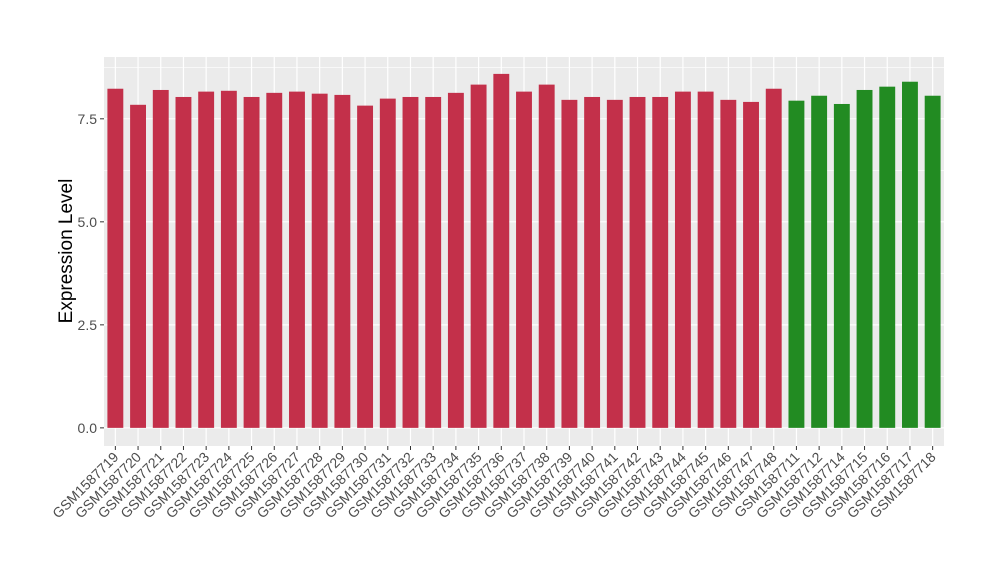 The width and height of the screenshot is (1000, 585). I want to click on bar-GSM1587738, so click(546, 256).